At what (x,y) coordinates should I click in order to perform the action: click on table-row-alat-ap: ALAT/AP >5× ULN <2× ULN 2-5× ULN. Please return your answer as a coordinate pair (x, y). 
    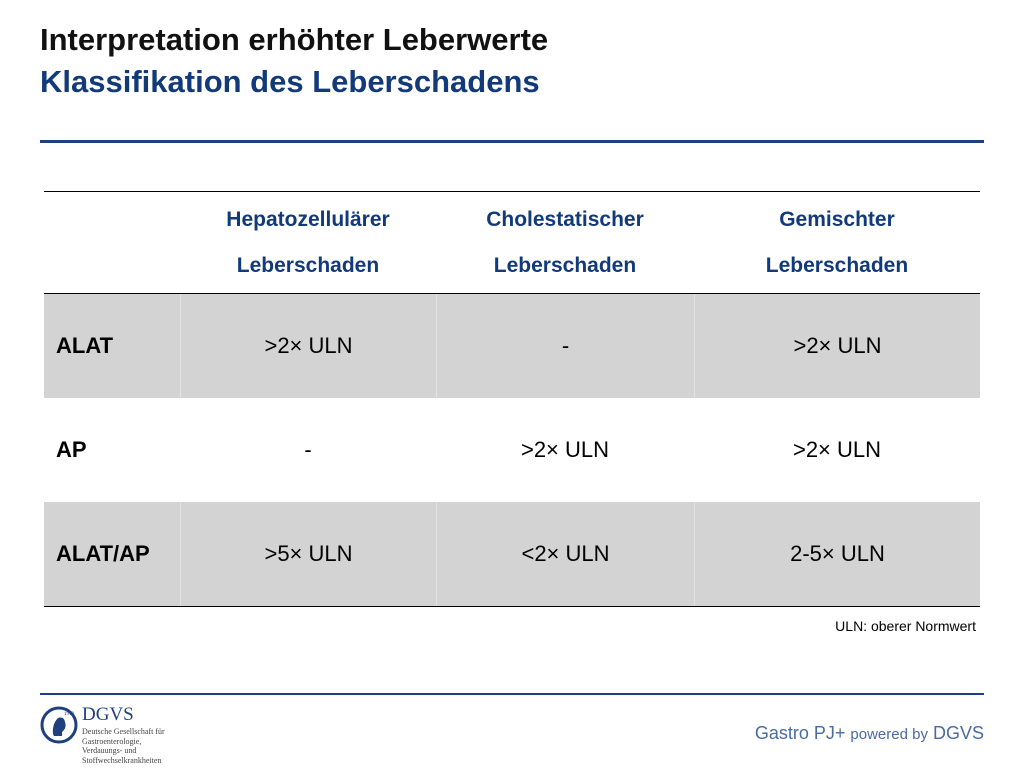
    Looking at the image, I should click on (512, 554).